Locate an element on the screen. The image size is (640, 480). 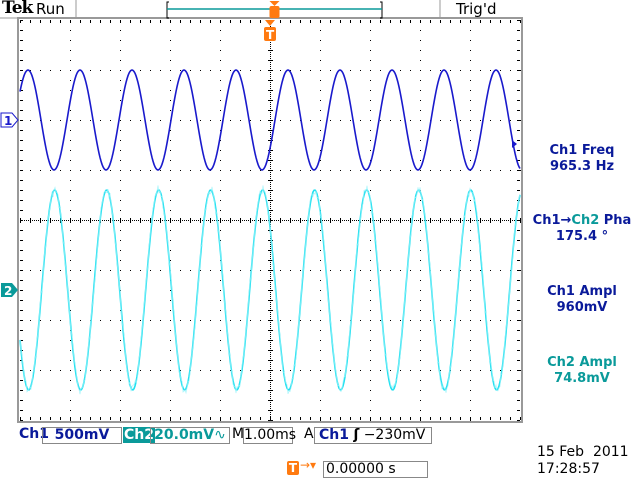
trigger-settings: Ch1 ʃ −230mV is located at coordinates (373, 435).